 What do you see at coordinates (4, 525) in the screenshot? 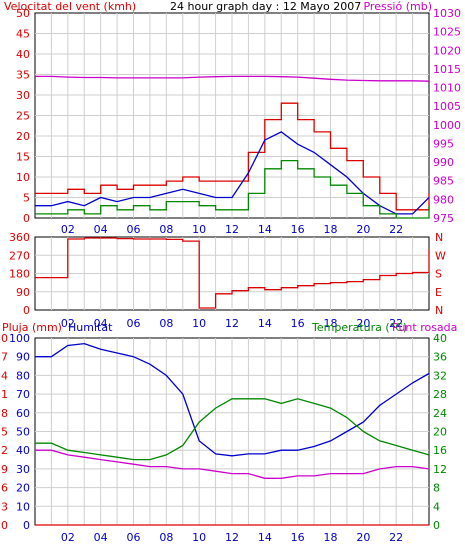
I see `y-tick-label-rain: 0` at bounding box center [4, 525].